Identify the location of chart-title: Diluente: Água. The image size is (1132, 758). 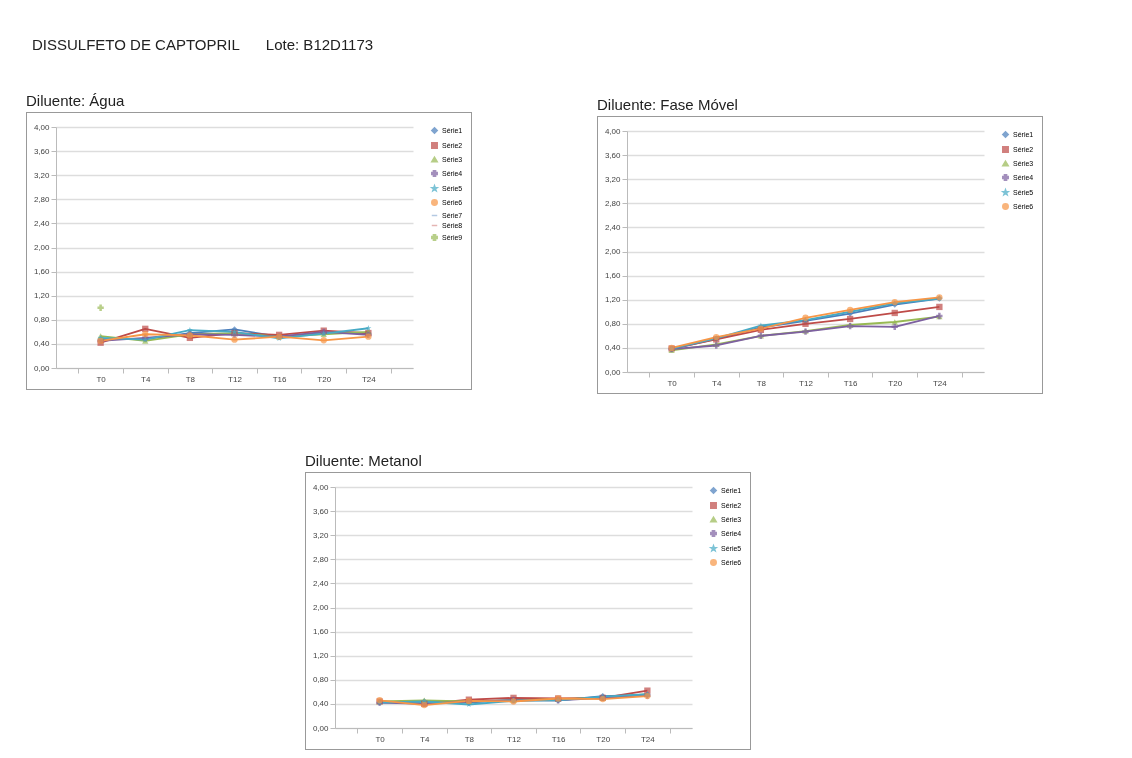
(76, 101).